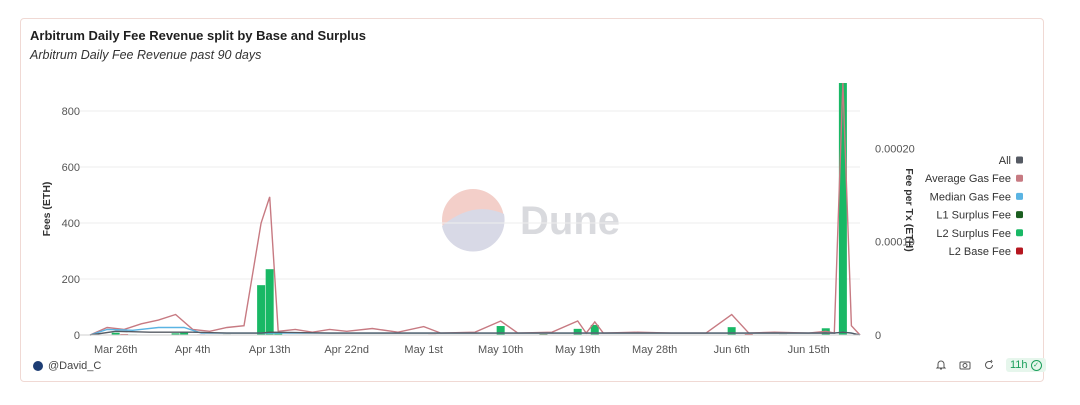 The height and width of the screenshot is (405, 1080). What do you see at coordinates (895, 149) in the screenshot?
I see `y2-tick-label: 0.00020` at bounding box center [895, 149].